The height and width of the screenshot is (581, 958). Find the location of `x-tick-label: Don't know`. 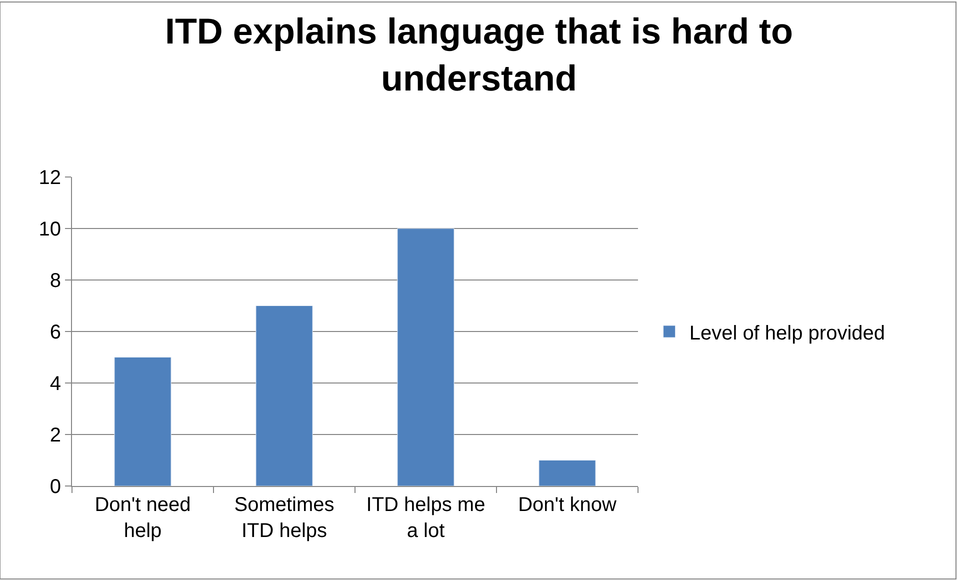

x-tick-label: Don't know is located at coordinates (567, 505).